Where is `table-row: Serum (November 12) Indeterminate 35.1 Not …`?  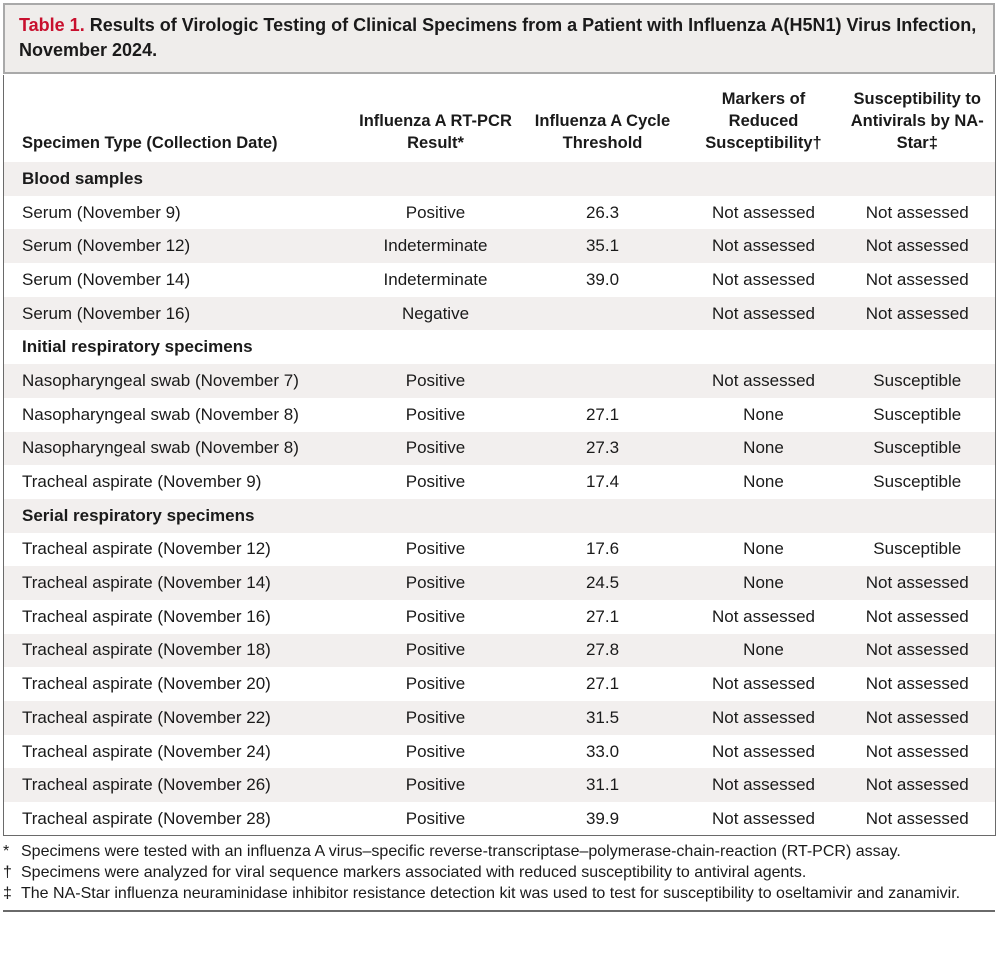
table-row: Serum (November 12) Indeterminate 35.1 Not … is located at coordinates (499, 246).